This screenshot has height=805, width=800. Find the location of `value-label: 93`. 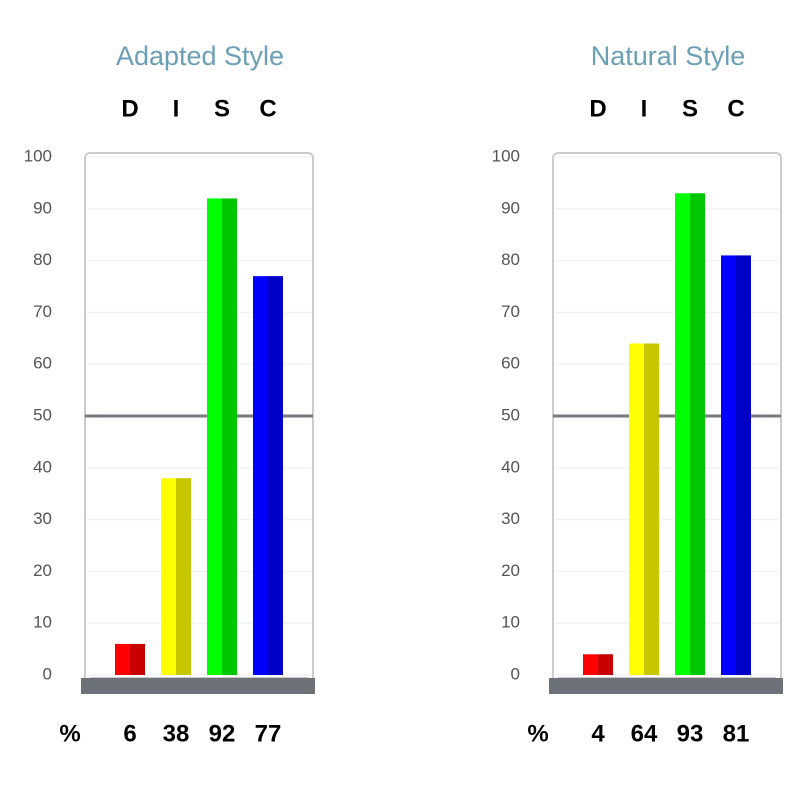

value-label: 93 is located at coordinates (690, 733).